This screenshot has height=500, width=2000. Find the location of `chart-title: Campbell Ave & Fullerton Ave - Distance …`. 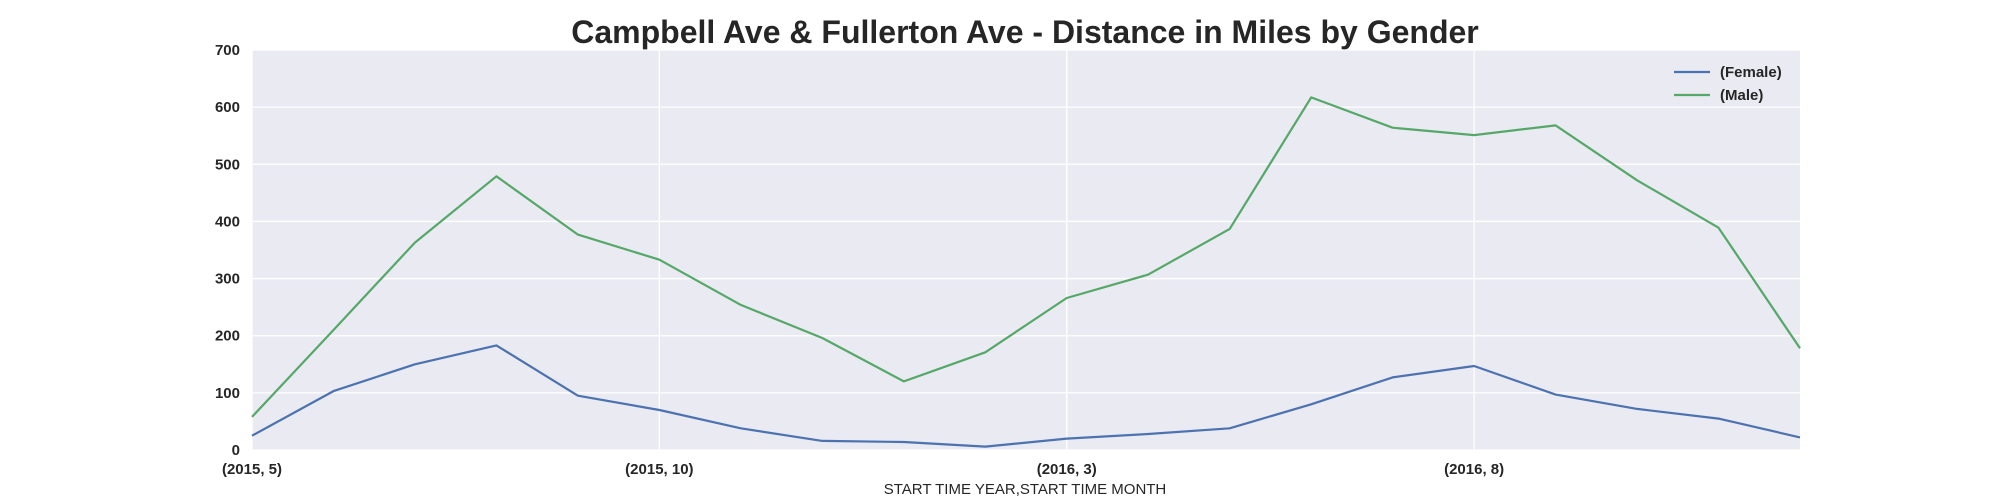

chart-title: Campbell Ave & Fullerton Ave - Distance … is located at coordinates (1024, 32).